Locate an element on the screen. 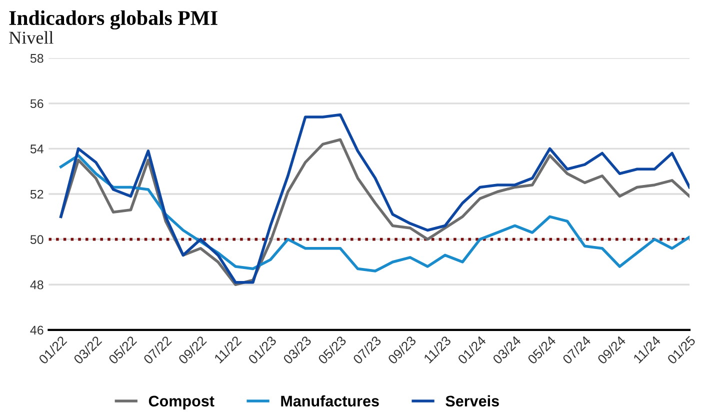 The height and width of the screenshot is (415, 716). y-tick-label: 48 is located at coordinates (37, 285).